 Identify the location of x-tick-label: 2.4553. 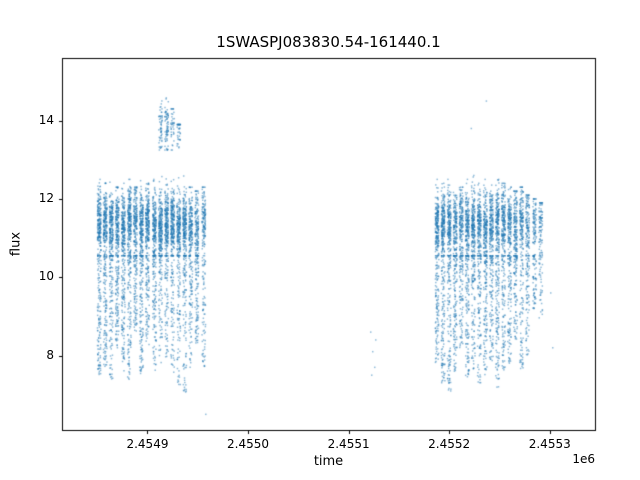
(549, 444).